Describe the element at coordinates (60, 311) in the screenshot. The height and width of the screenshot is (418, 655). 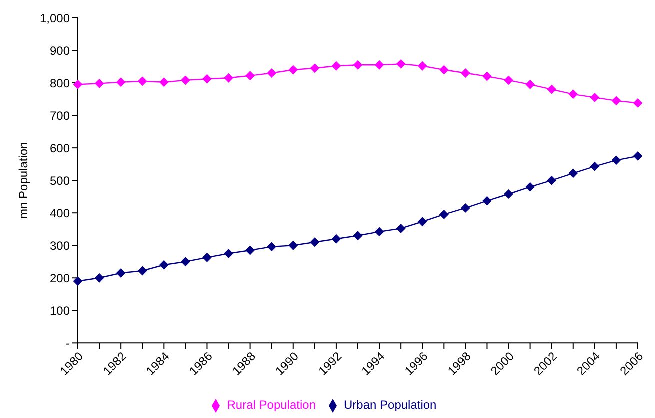
I see `y-tick-label: 100` at that location.